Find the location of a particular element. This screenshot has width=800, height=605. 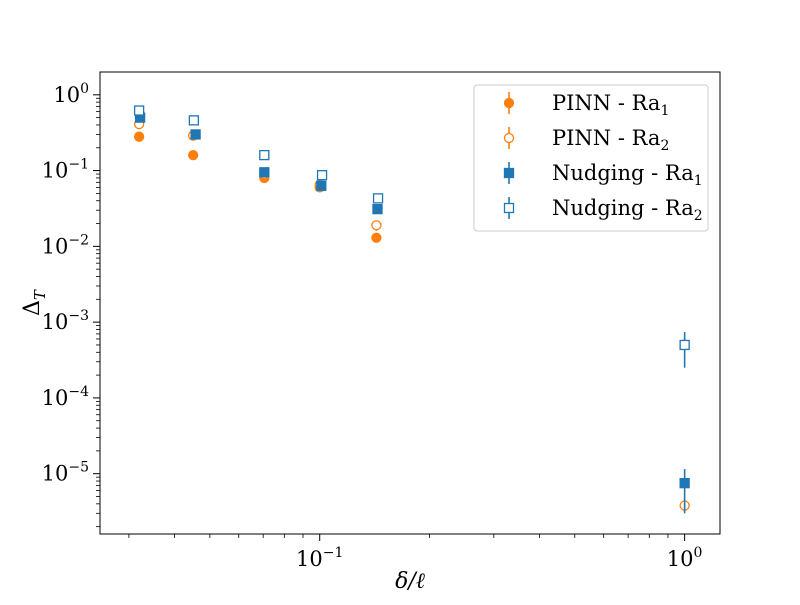

y-axis-label-sub: T is located at coordinates (40, 294).